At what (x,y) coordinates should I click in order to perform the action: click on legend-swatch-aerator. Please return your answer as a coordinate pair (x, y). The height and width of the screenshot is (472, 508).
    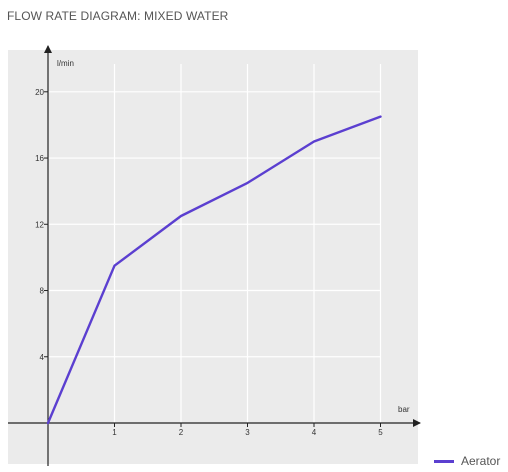
    Looking at the image, I should click on (444, 461).